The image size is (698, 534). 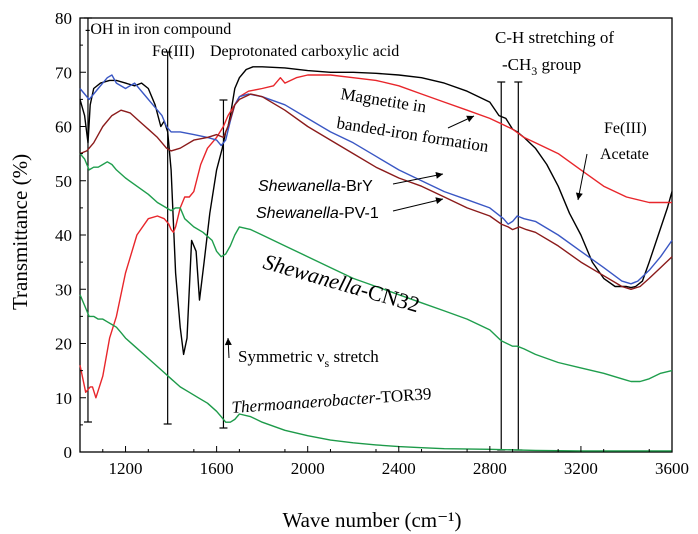 I want to click on annotation-fe-acetate-2: Acetate, so click(x=624, y=154).